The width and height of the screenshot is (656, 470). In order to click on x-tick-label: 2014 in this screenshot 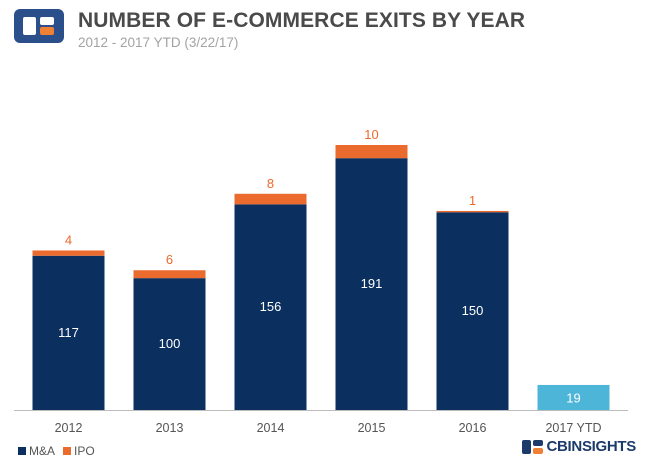, I will do `click(271, 428)`.